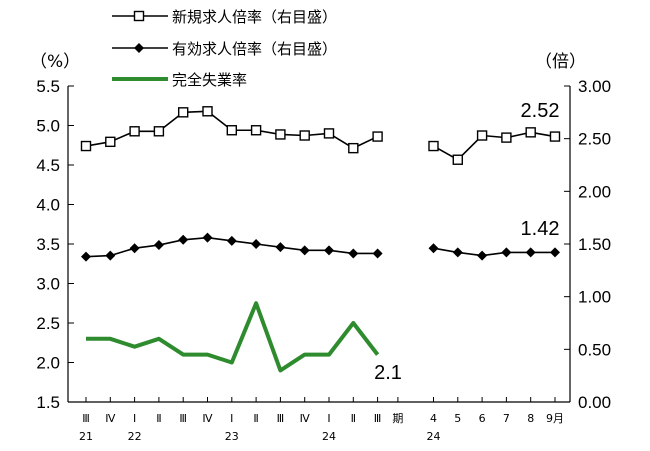 This screenshot has width=650, height=451. I want to click on left-tick-label: 5.0, so click(48, 126).